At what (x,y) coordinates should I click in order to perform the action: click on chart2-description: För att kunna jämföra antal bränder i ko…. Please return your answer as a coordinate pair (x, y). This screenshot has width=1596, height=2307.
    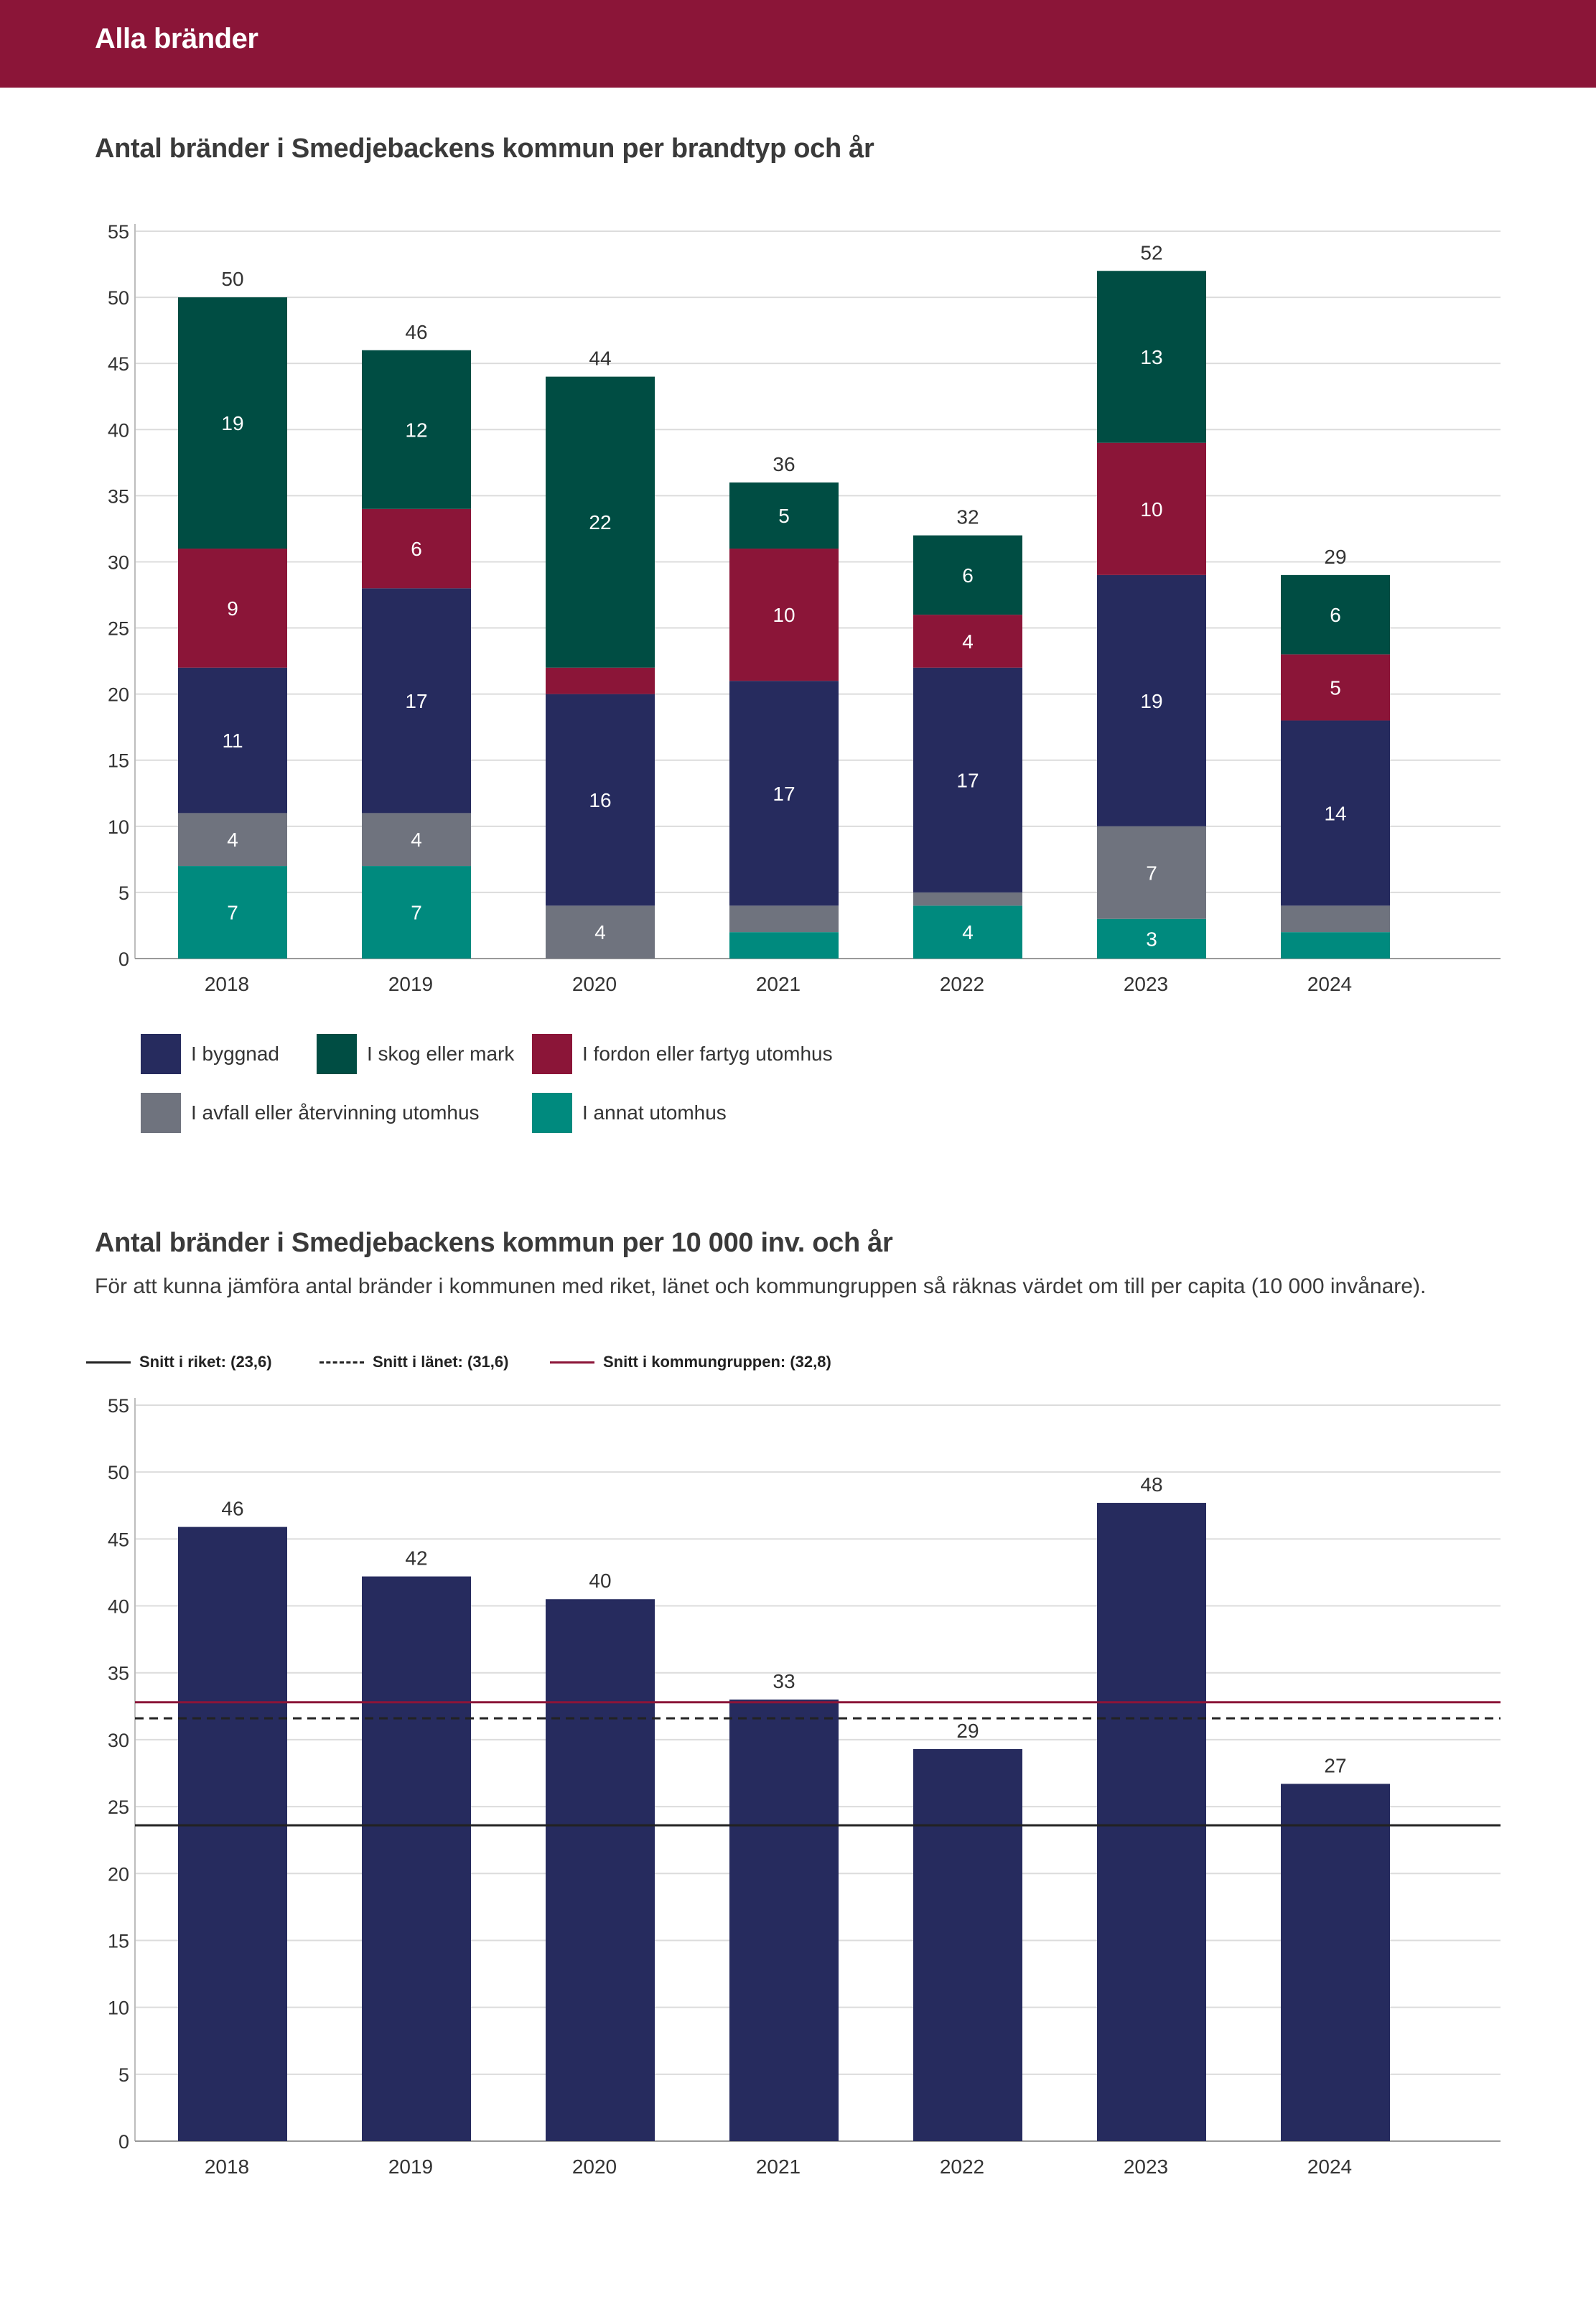
    Looking at the image, I should click on (761, 1286).